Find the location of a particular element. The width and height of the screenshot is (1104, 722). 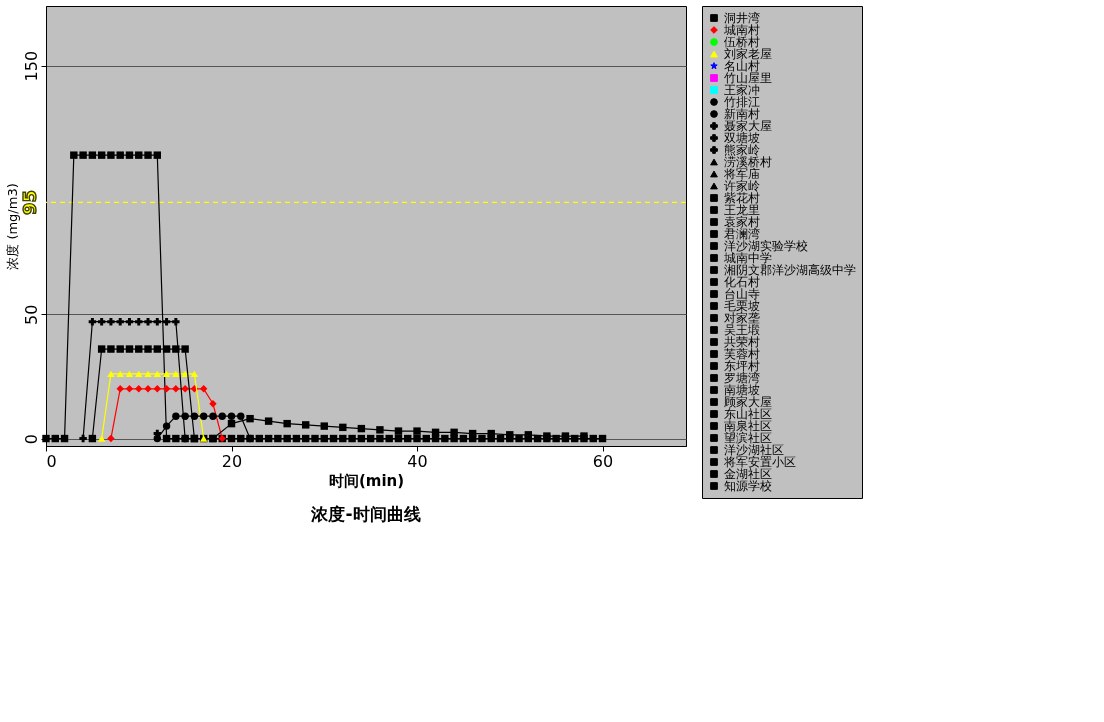

legend-label: 金湖社区 is located at coordinates (748, 474).